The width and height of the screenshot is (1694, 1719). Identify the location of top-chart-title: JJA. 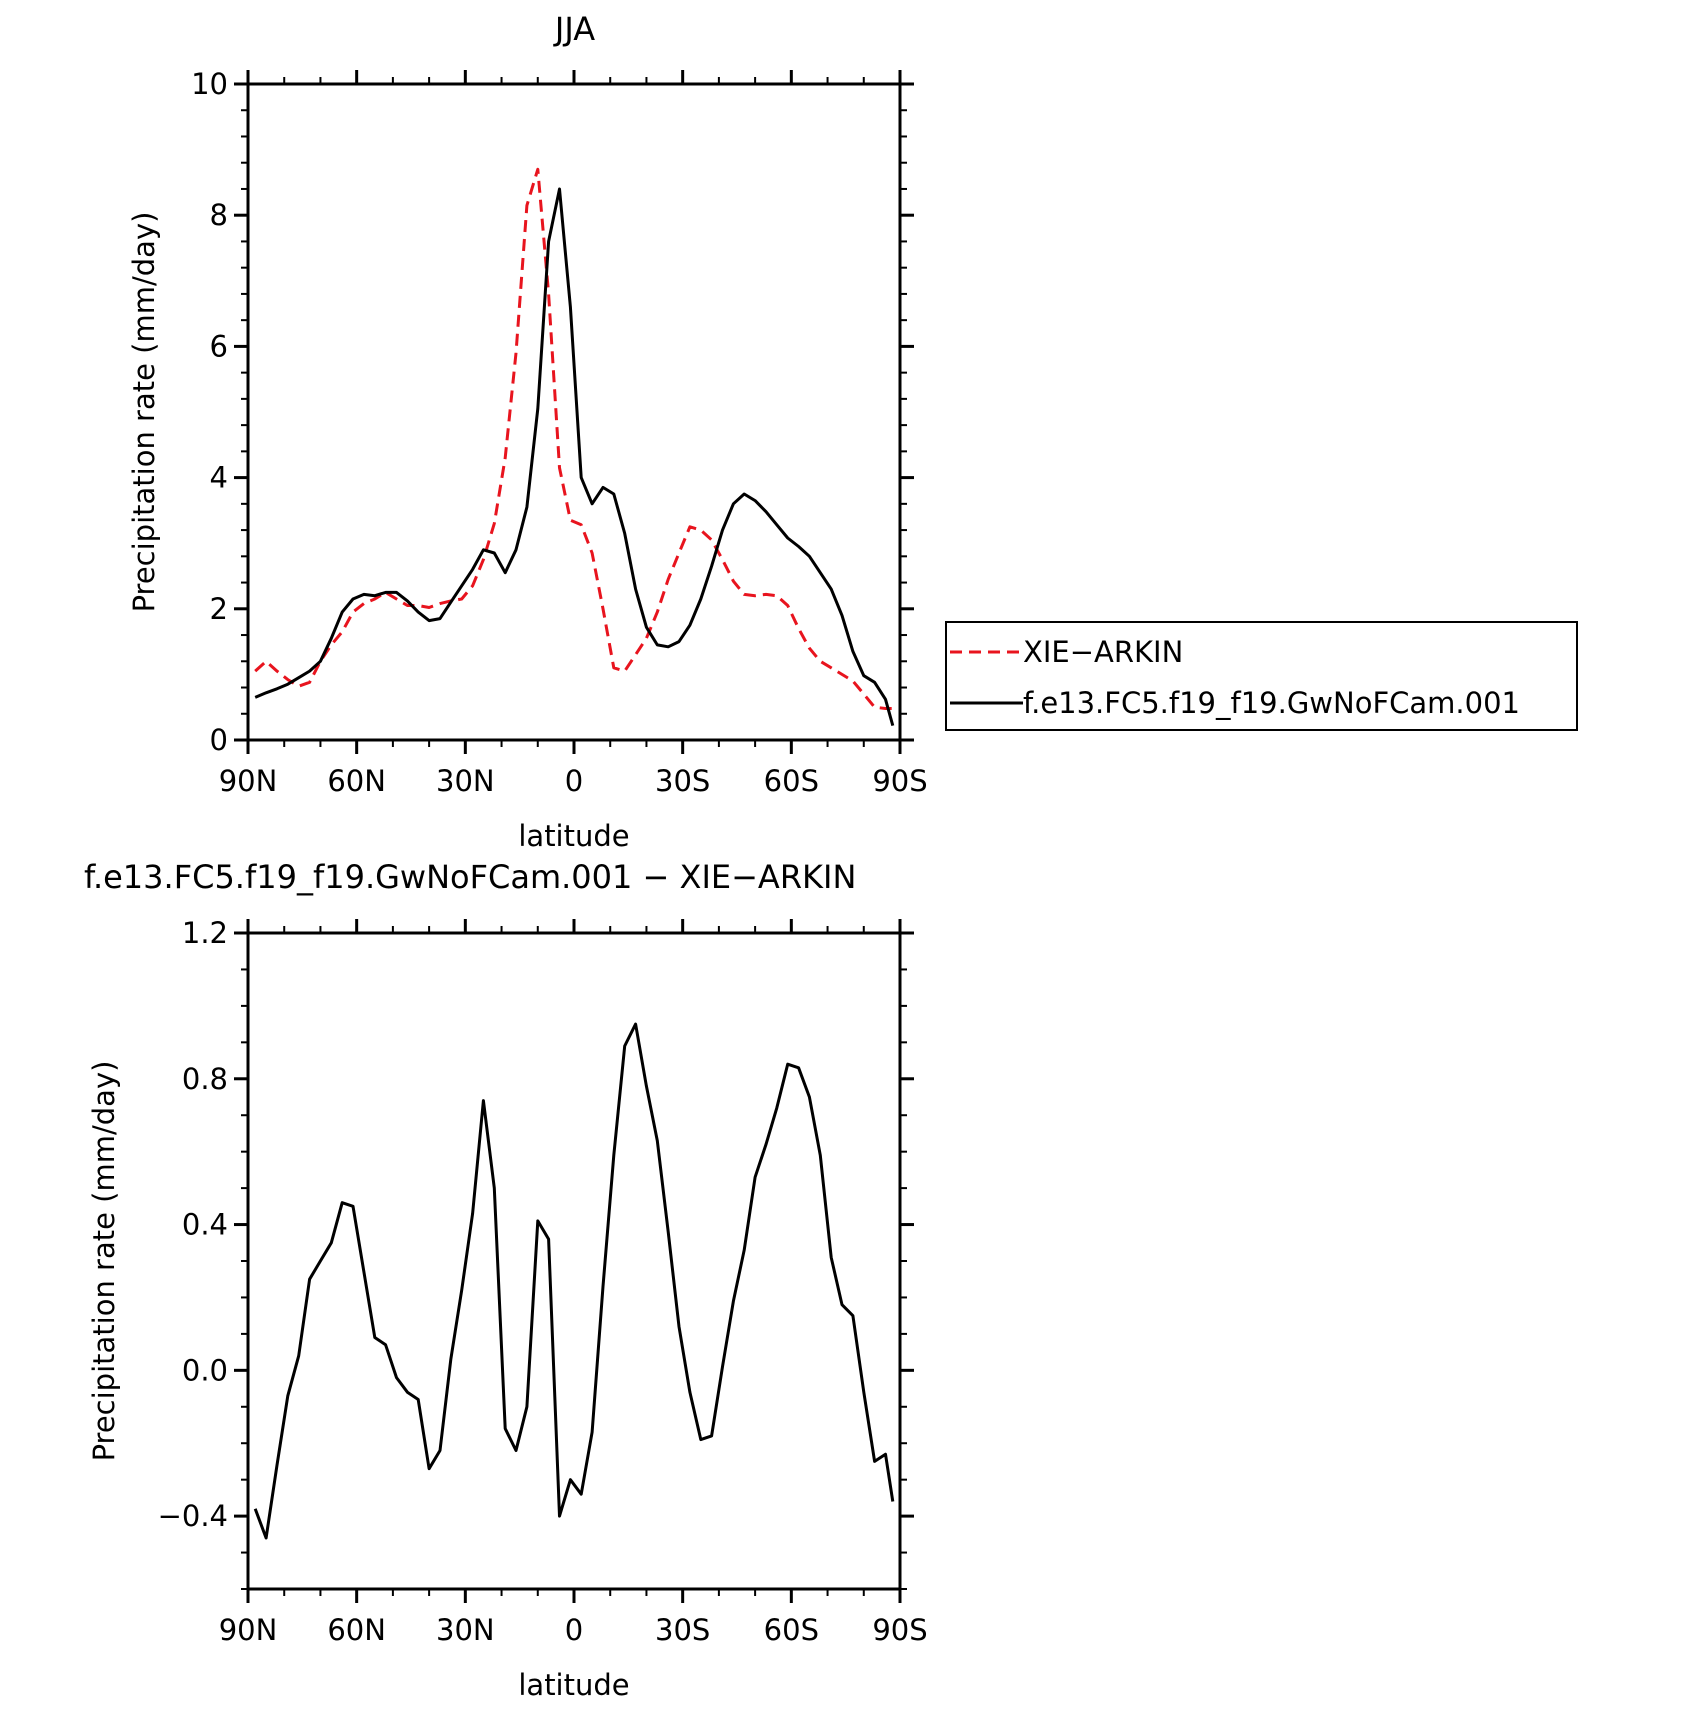
(574, 29).